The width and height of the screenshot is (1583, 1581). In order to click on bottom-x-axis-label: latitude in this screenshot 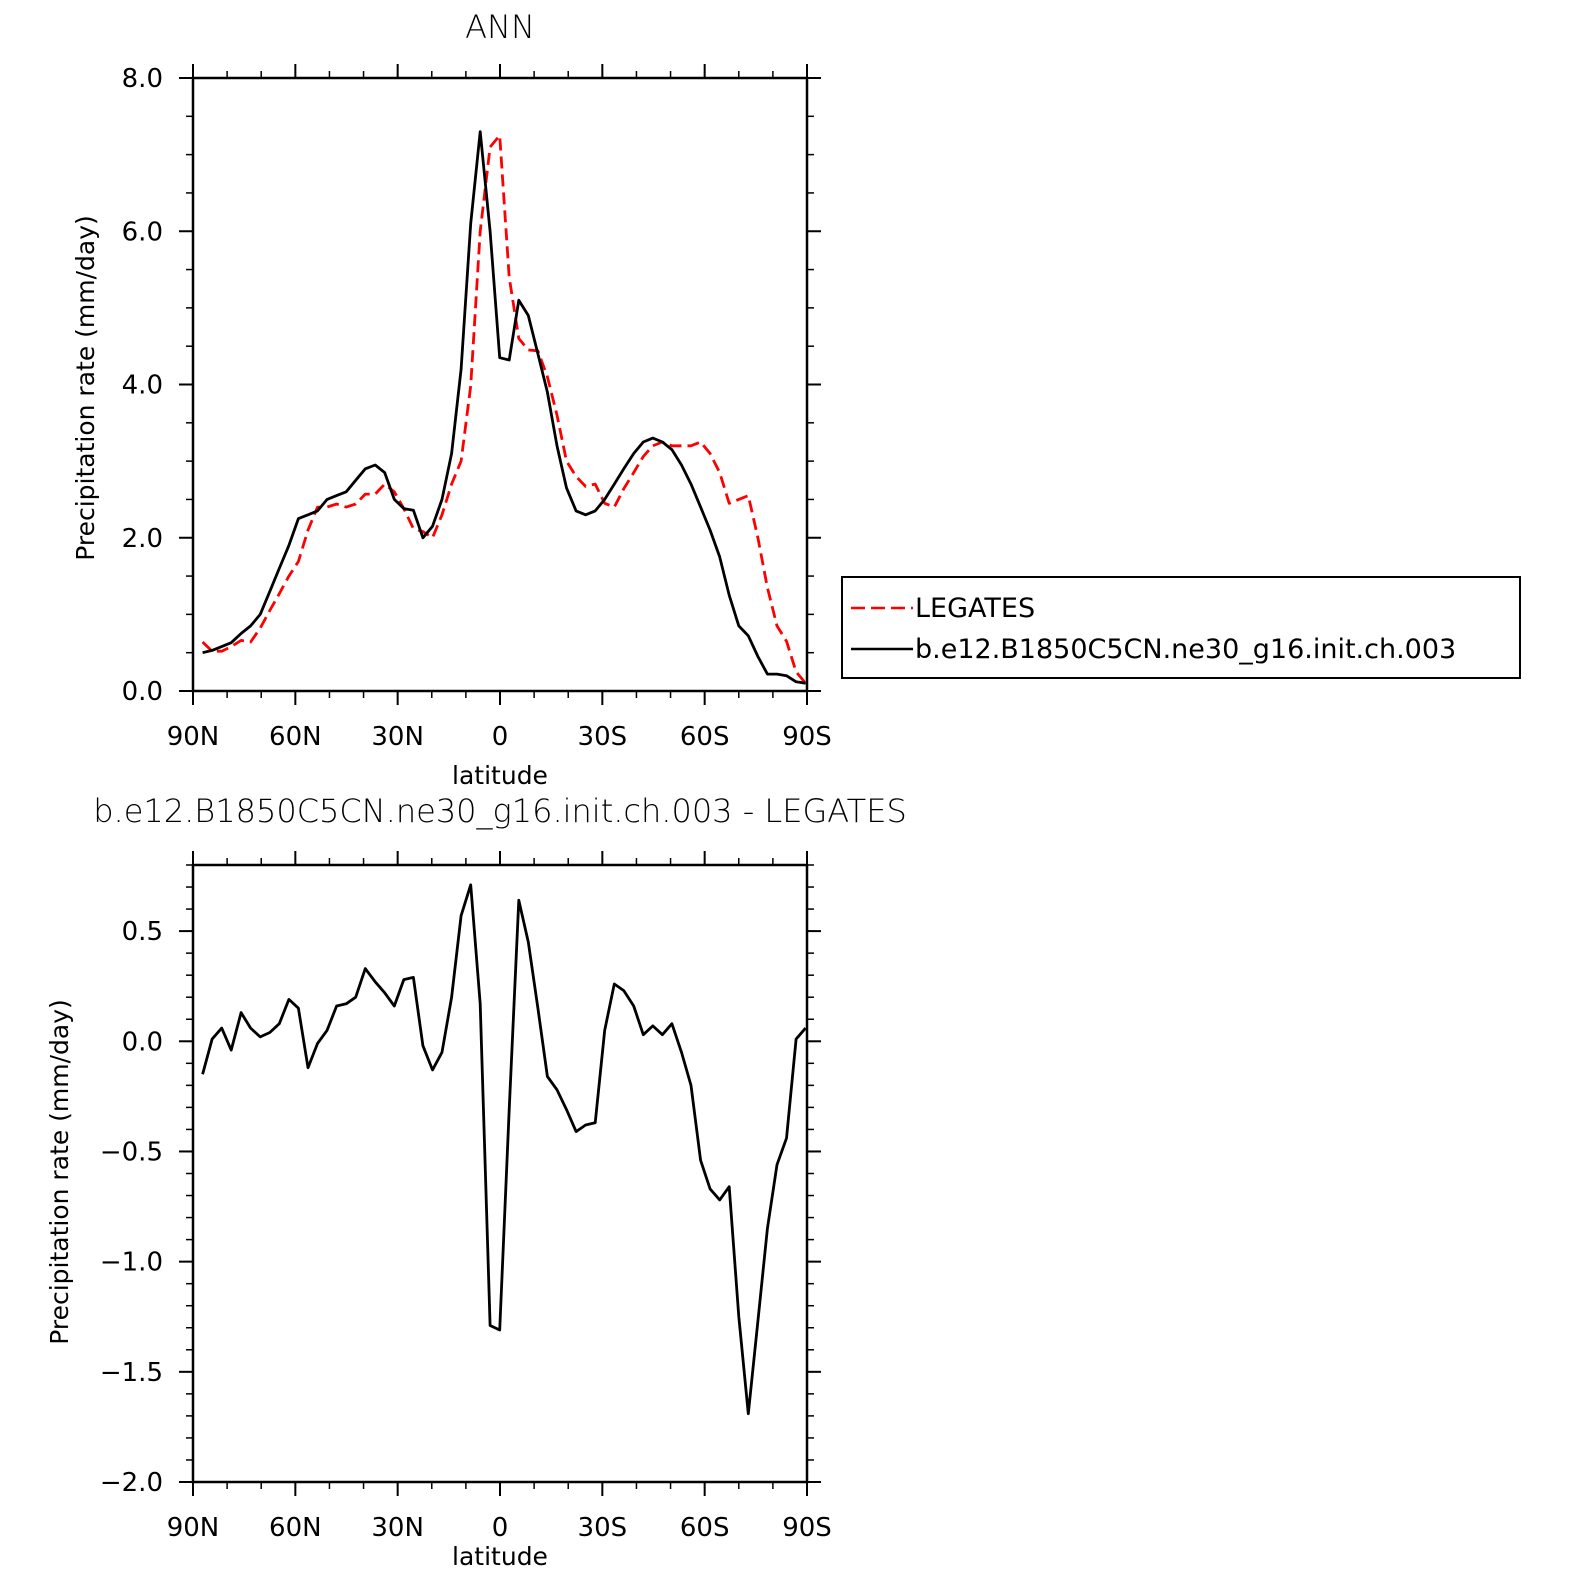, I will do `click(500, 1556)`.